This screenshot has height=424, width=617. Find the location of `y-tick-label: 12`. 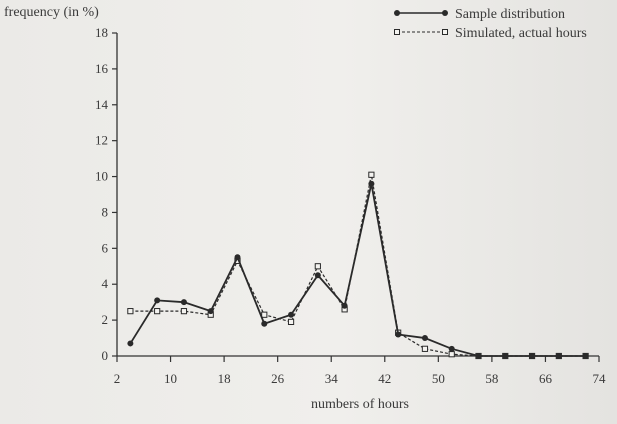

y-tick-label: 12 is located at coordinates (101, 140).